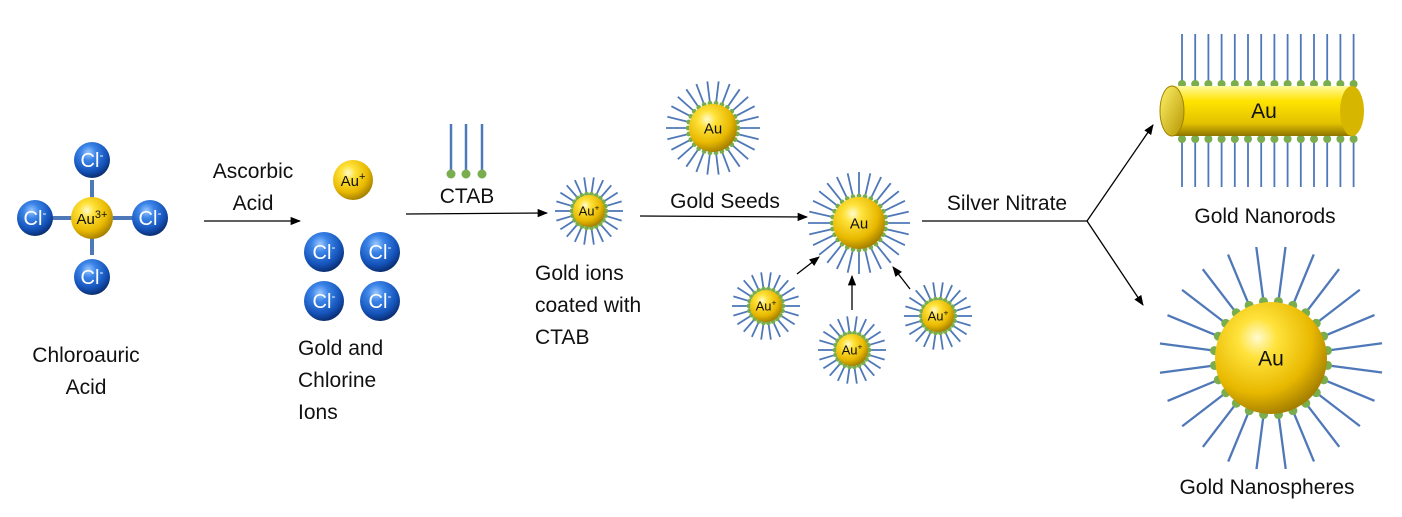  What do you see at coordinates (945, 312) in the screenshot?
I see `ion-charge: +` at bounding box center [945, 312].